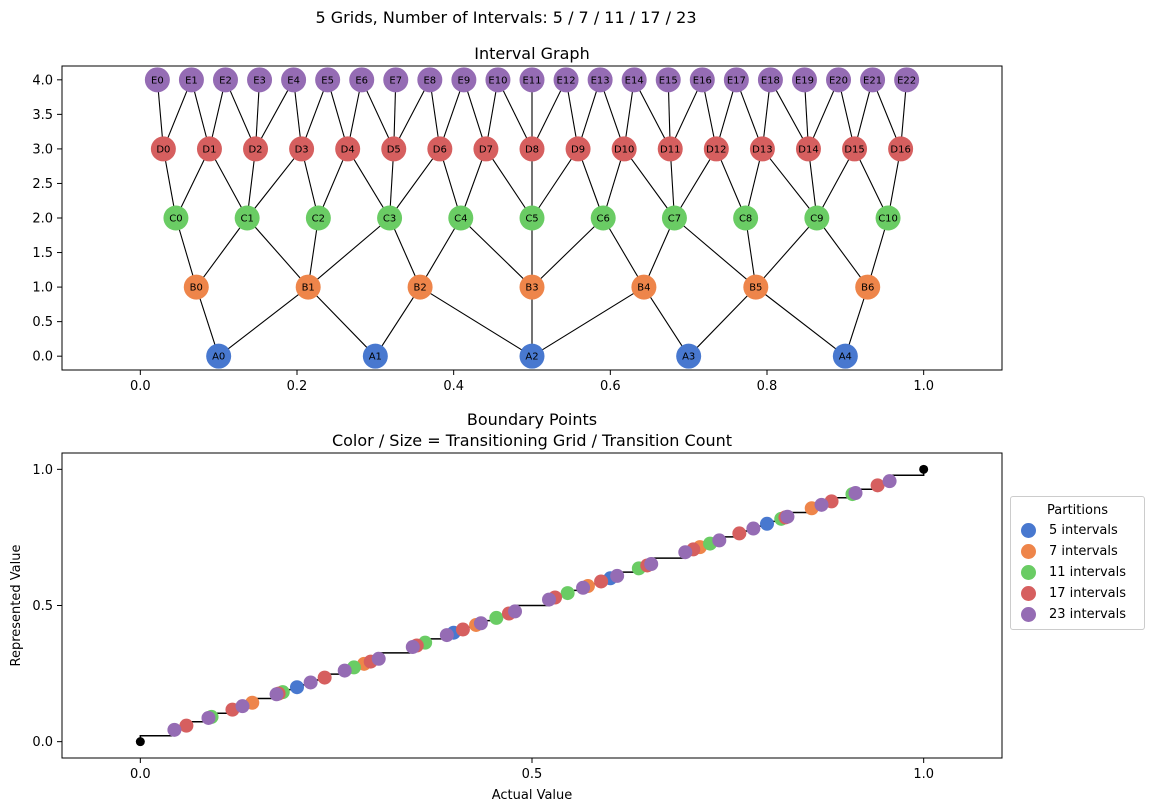  Describe the element at coordinates (873, 80) in the screenshot. I see `node-E21` at that location.